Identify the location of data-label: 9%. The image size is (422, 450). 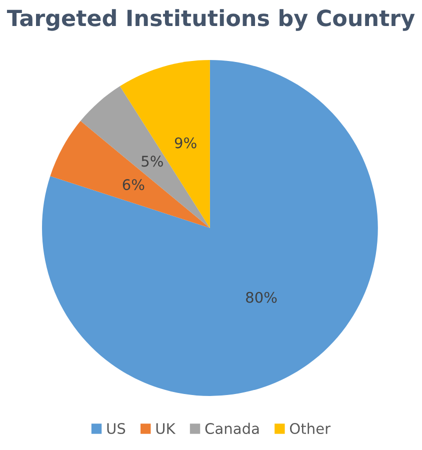
(185, 142).